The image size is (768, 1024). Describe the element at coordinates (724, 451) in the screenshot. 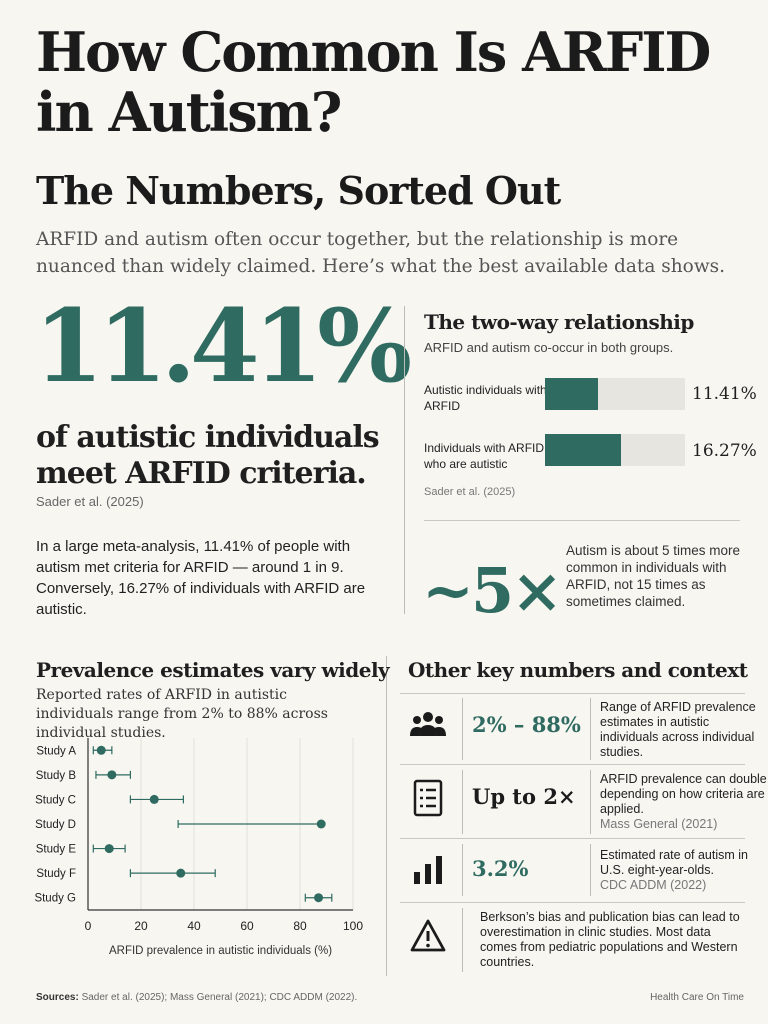

I see `bar-value: 16.27%` at that location.